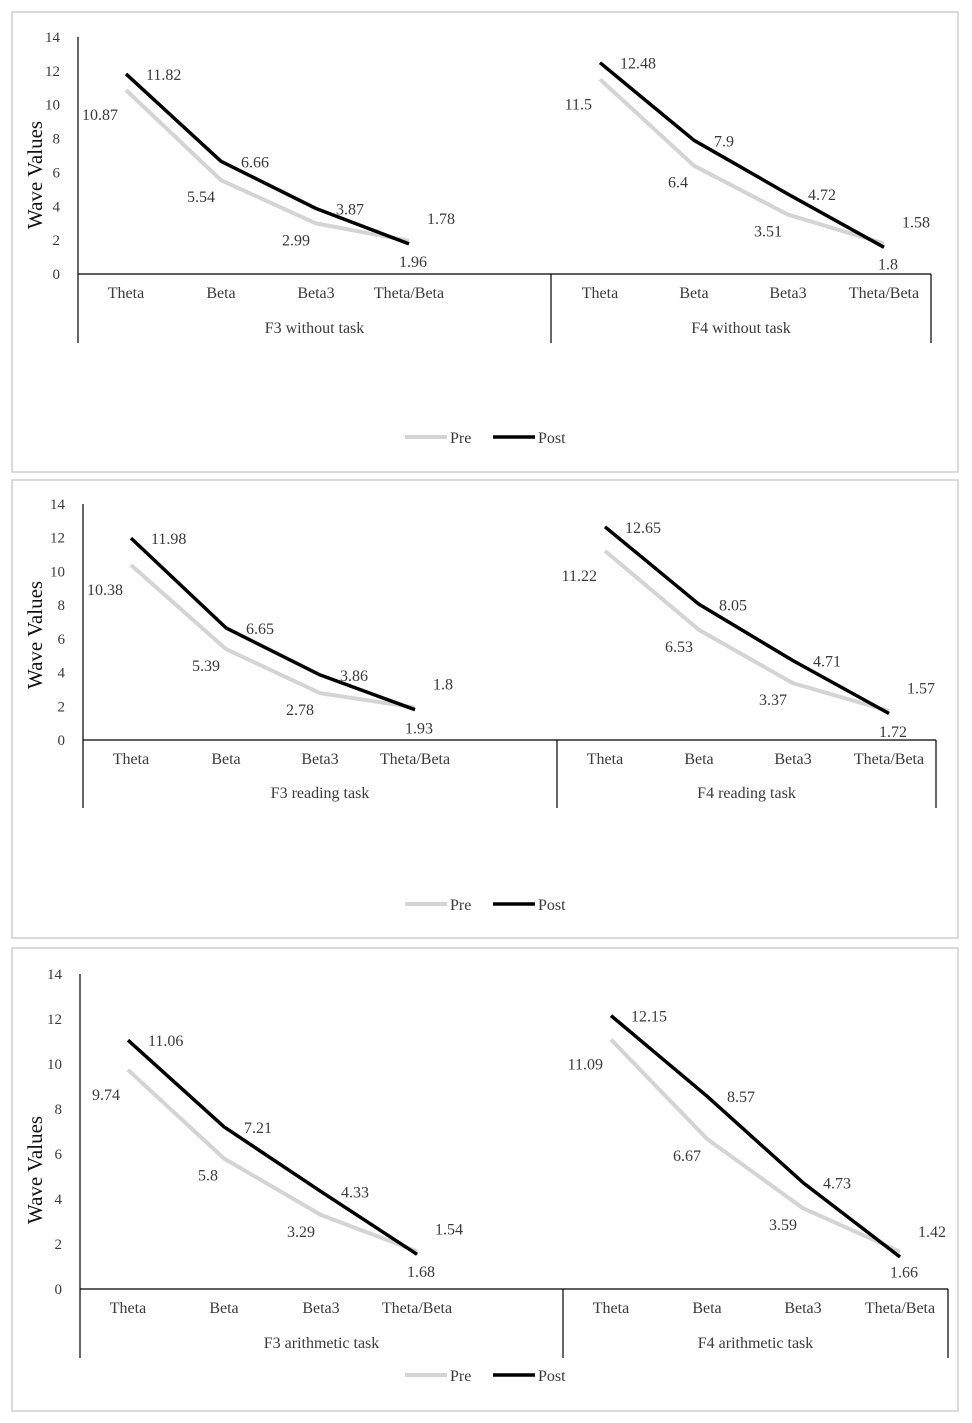 The width and height of the screenshot is (972, 1423). I want to click on data-label: 5.39, so click(206, 666).